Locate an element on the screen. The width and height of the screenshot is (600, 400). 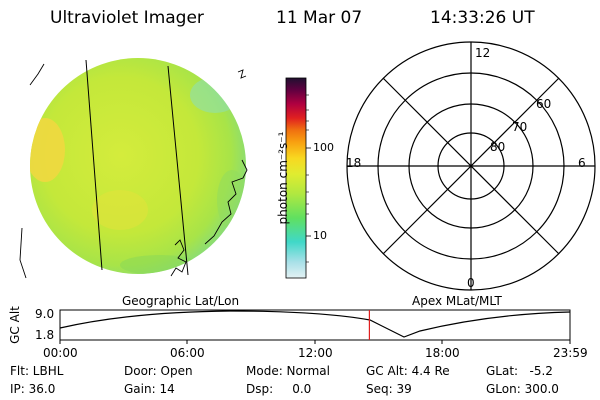
timeline-plot is located at coordinates (315, 326).